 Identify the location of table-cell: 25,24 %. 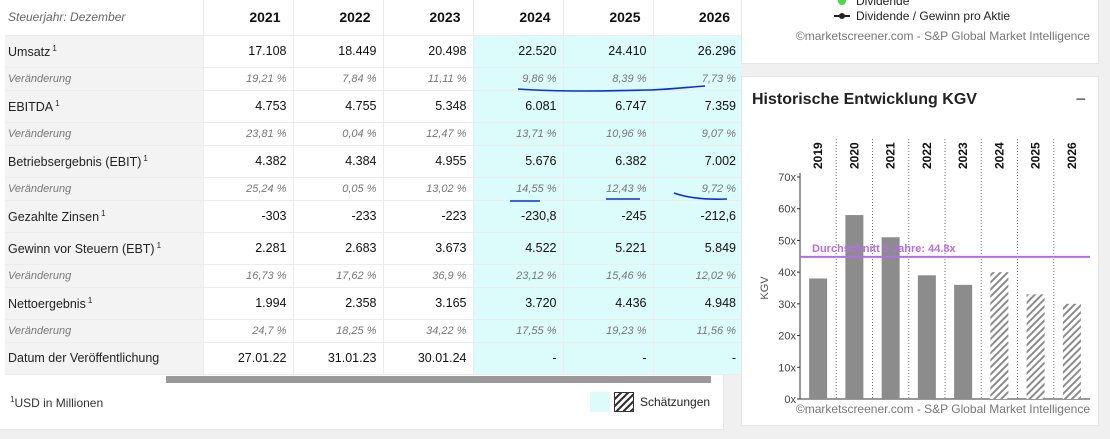
(248, 189).